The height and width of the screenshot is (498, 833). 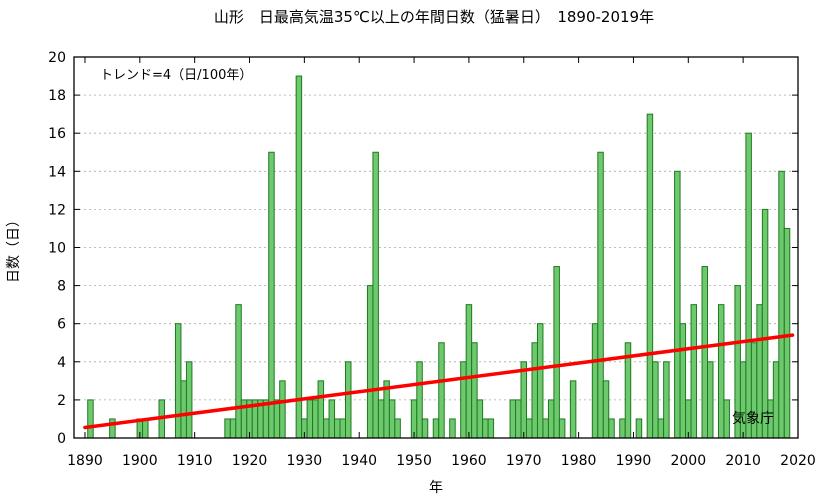 What do you see at coordinates (781, 304) in the screenshot?
I see `bar-2017` at bounding box center [781, 304].